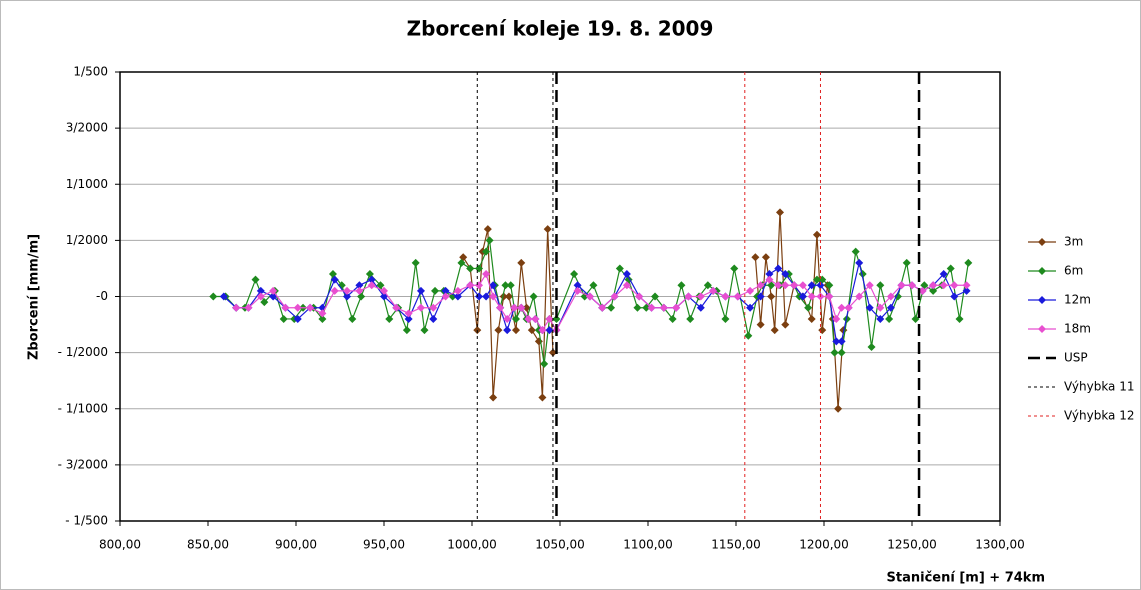  I want to click on y-tick-label: - 1/1000, so click(83, 408).